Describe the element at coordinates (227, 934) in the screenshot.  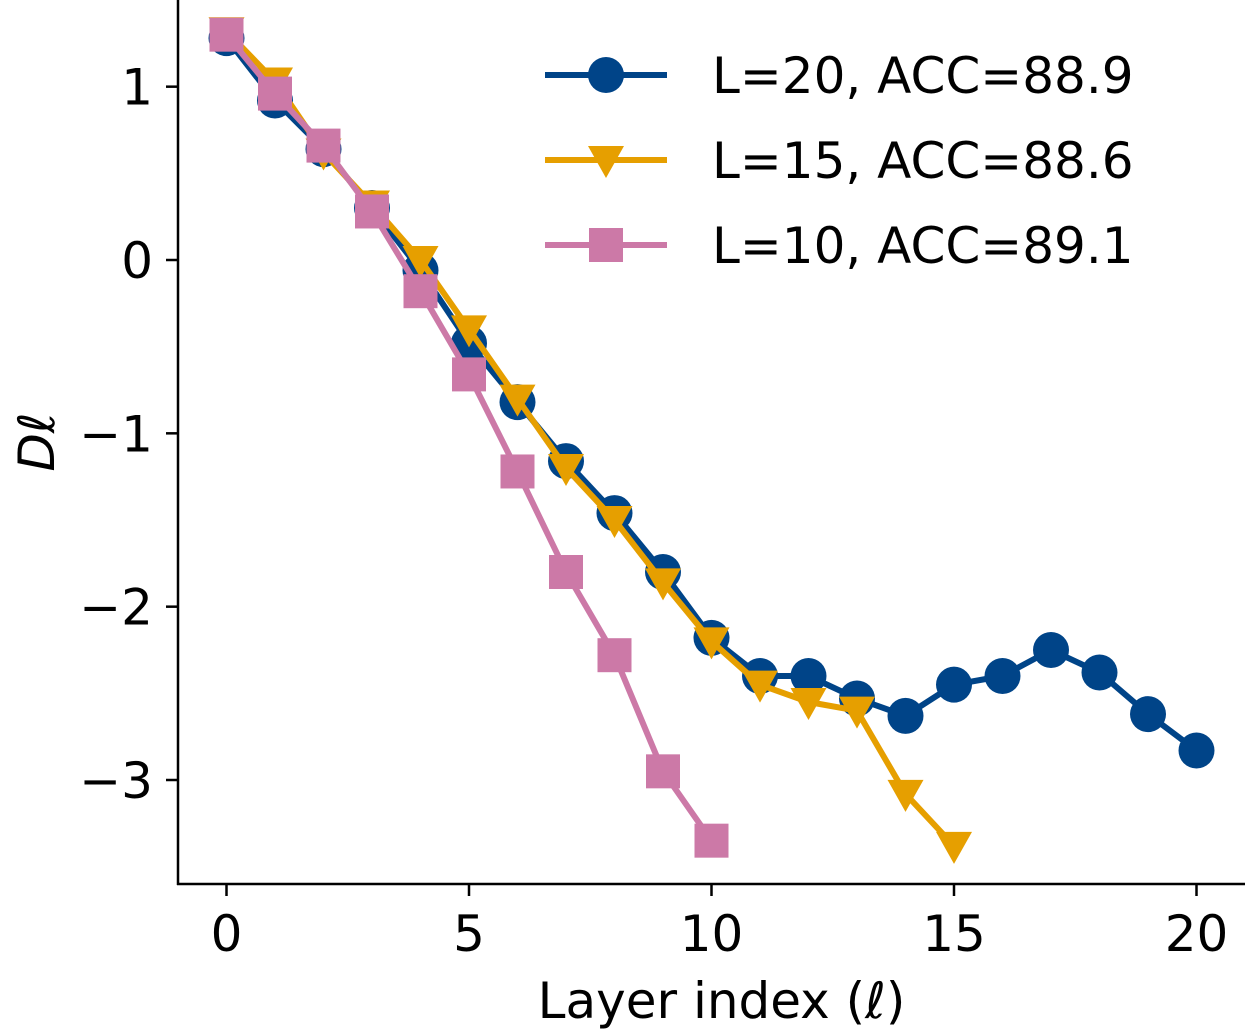
I see `x-tick-label: 0` at that location.